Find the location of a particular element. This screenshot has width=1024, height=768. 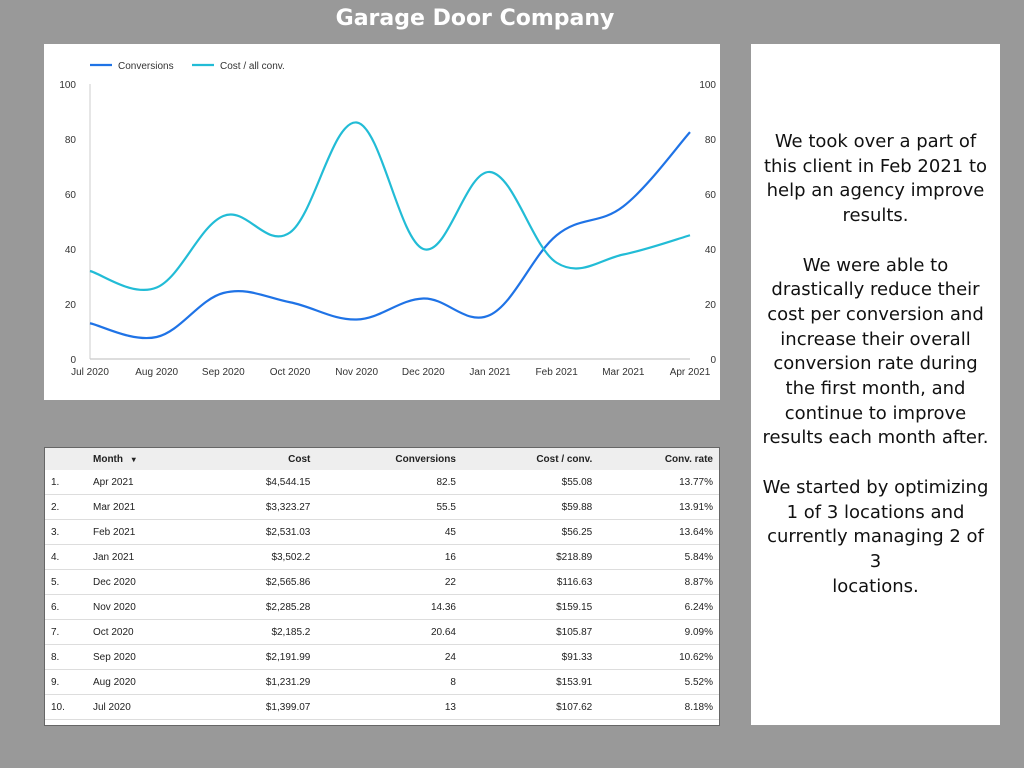

cell-conv-rate: 8.87% is located at coordinates (658, 582).